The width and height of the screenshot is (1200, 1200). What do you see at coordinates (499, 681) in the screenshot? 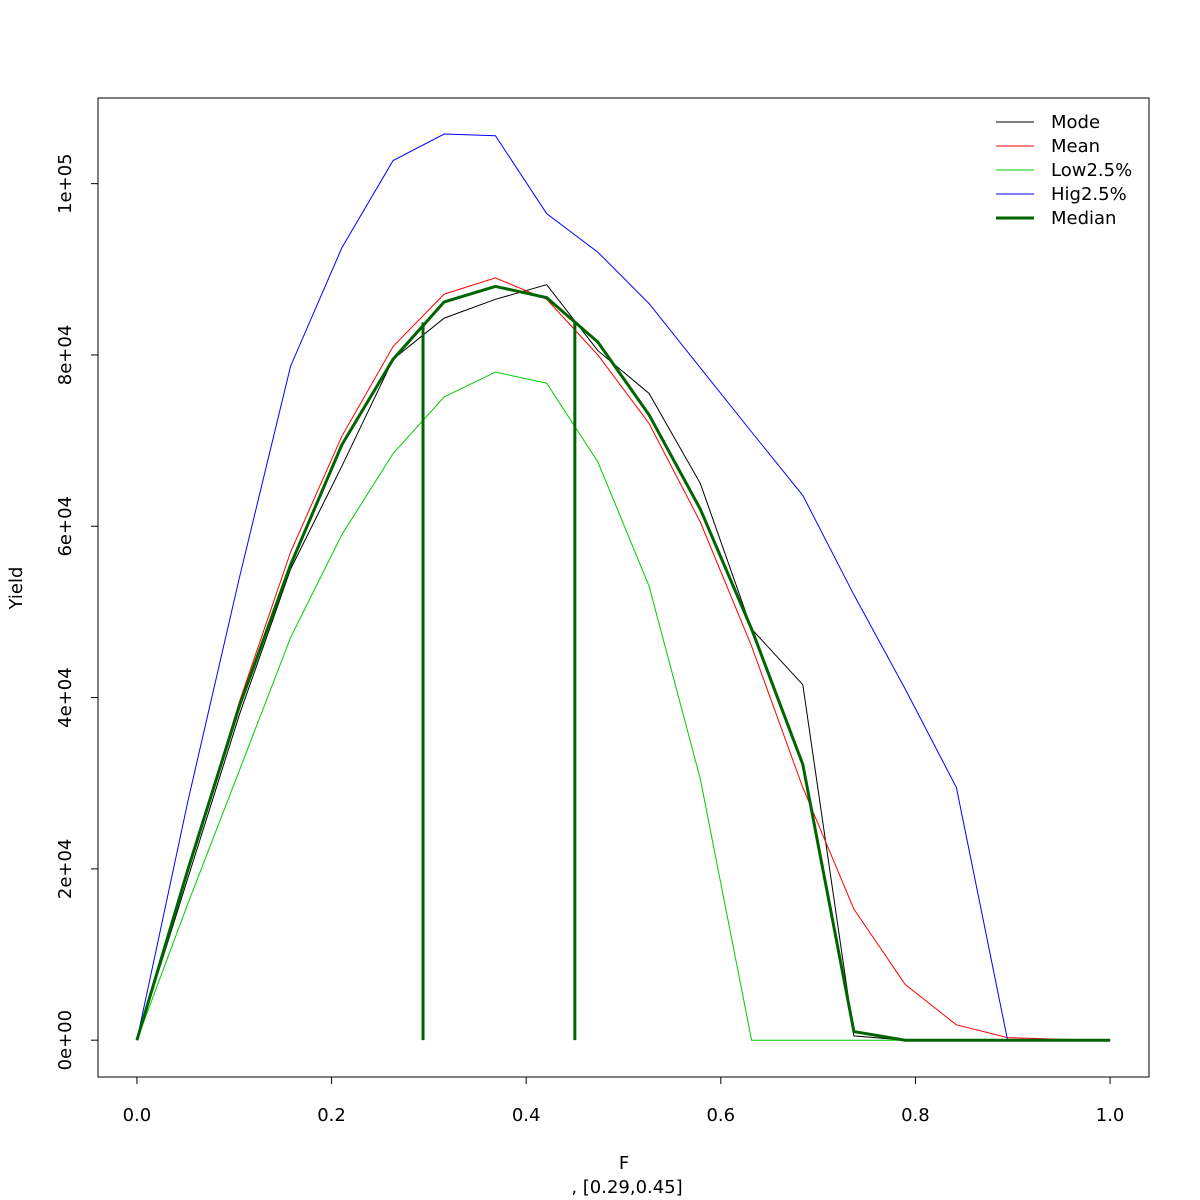
I see `reference-lines` at bounding box center [499, 681].